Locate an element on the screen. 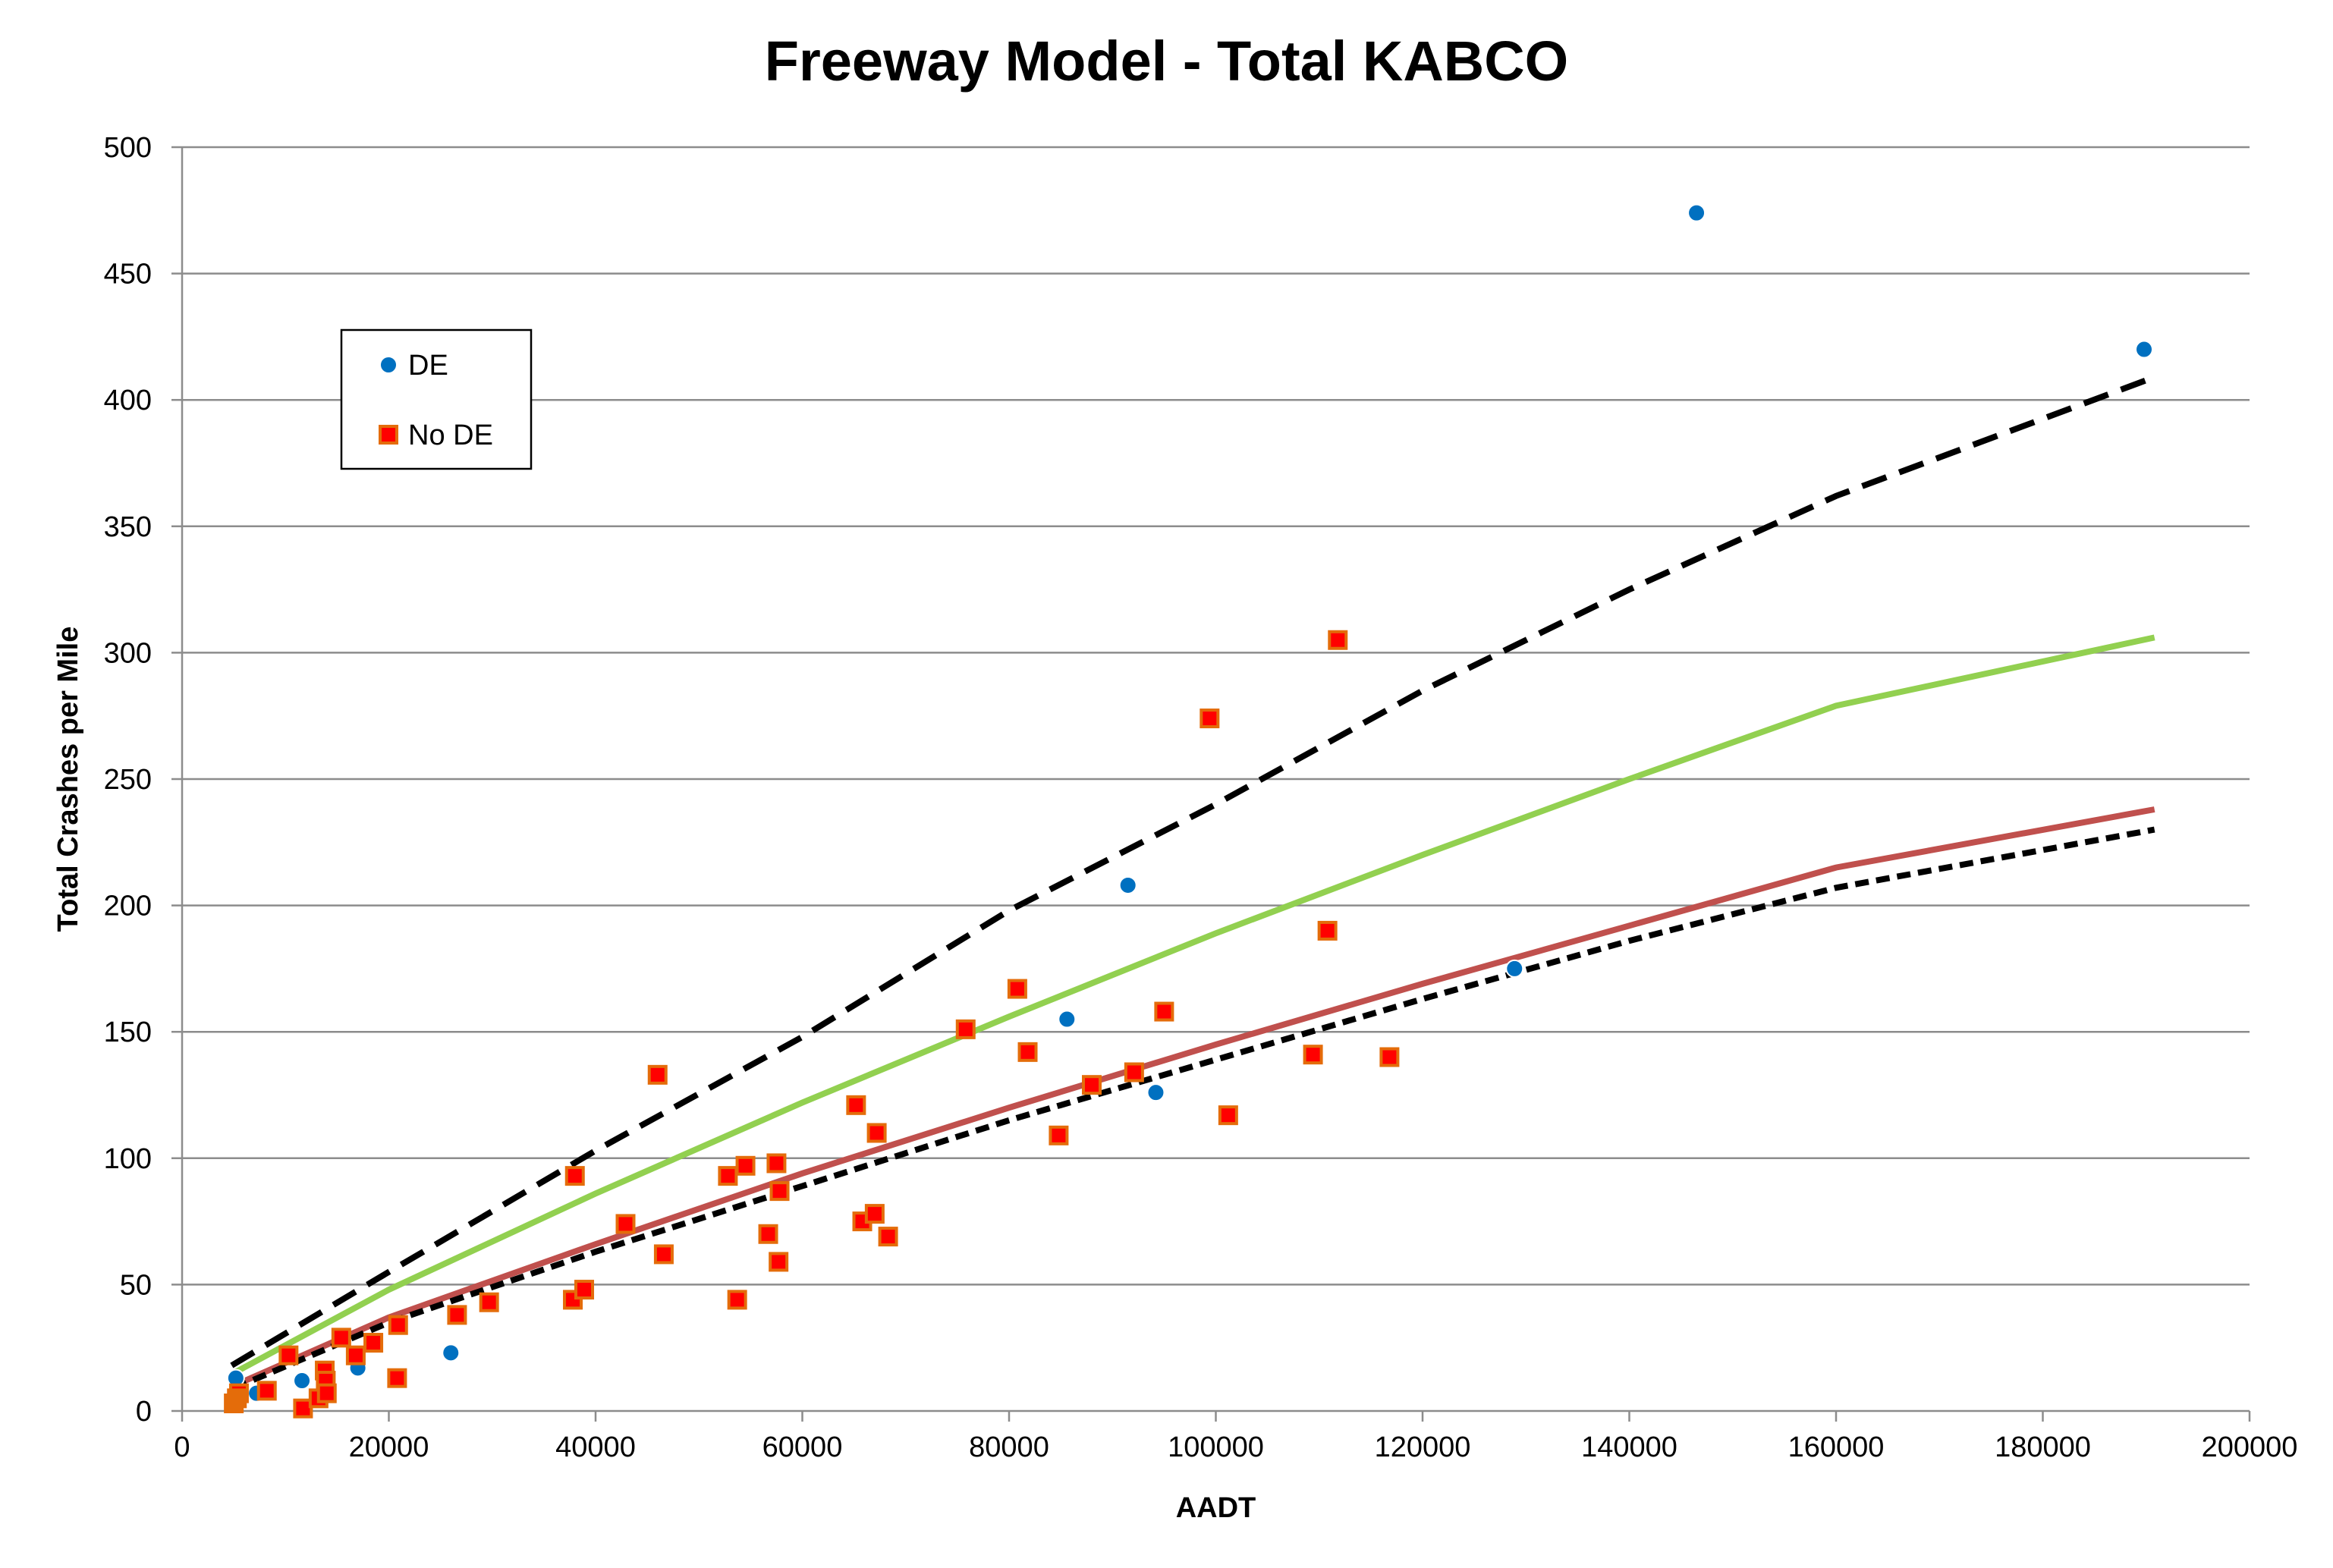 The width and height of the screenshot is (2333, 1568). y-tick-label-6: 300 is located at coordinates (128, 653).